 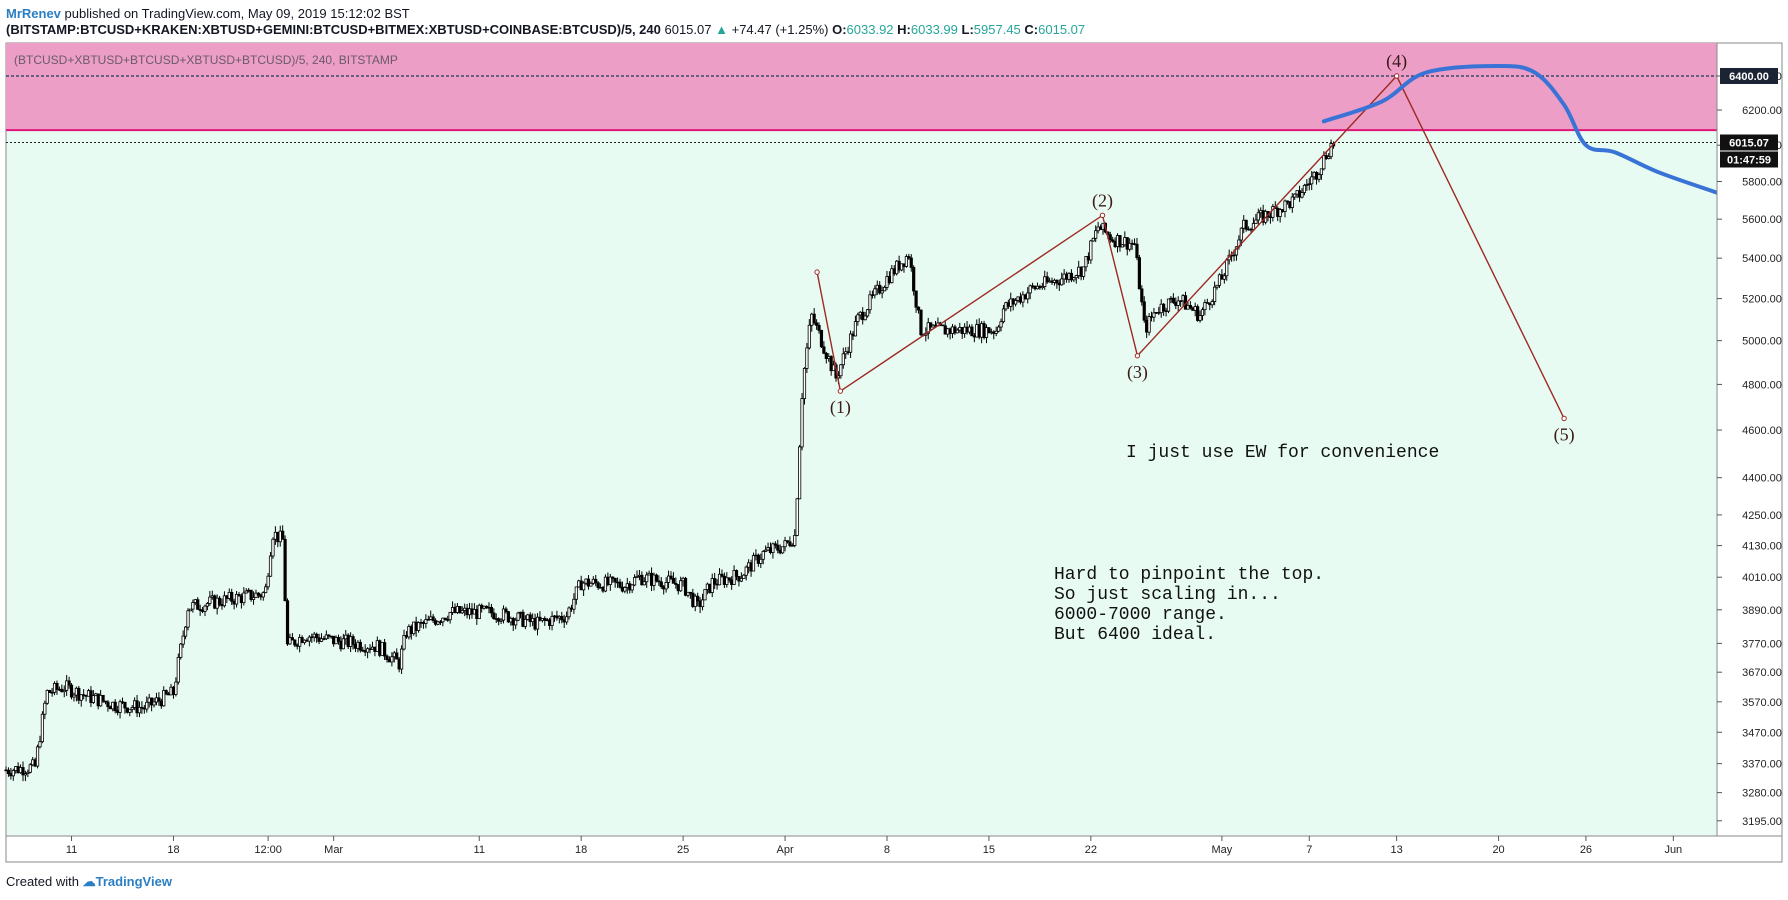 I want to click on time-axis: 11 18 12:00 Mar 11 18 25 Apr 8 15 22 May 7 13 20 26 Jun, so click(x=894, y=849).